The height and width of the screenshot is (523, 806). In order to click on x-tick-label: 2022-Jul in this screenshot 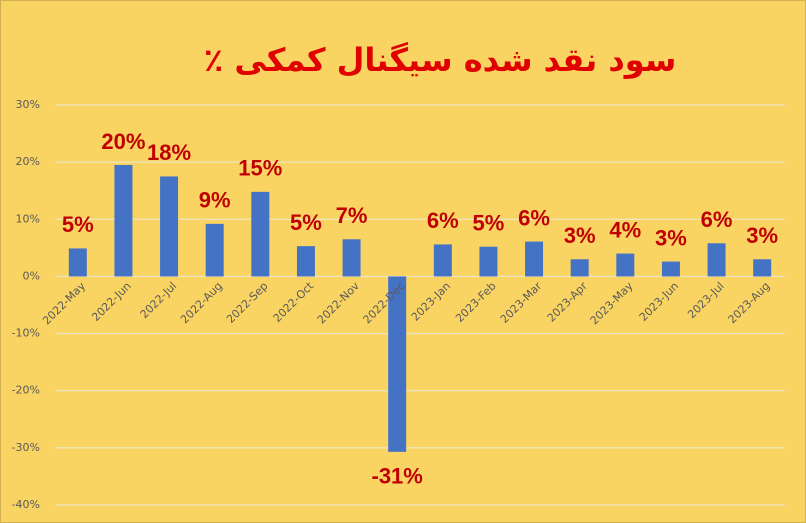, I will do `click(159, 300)`.